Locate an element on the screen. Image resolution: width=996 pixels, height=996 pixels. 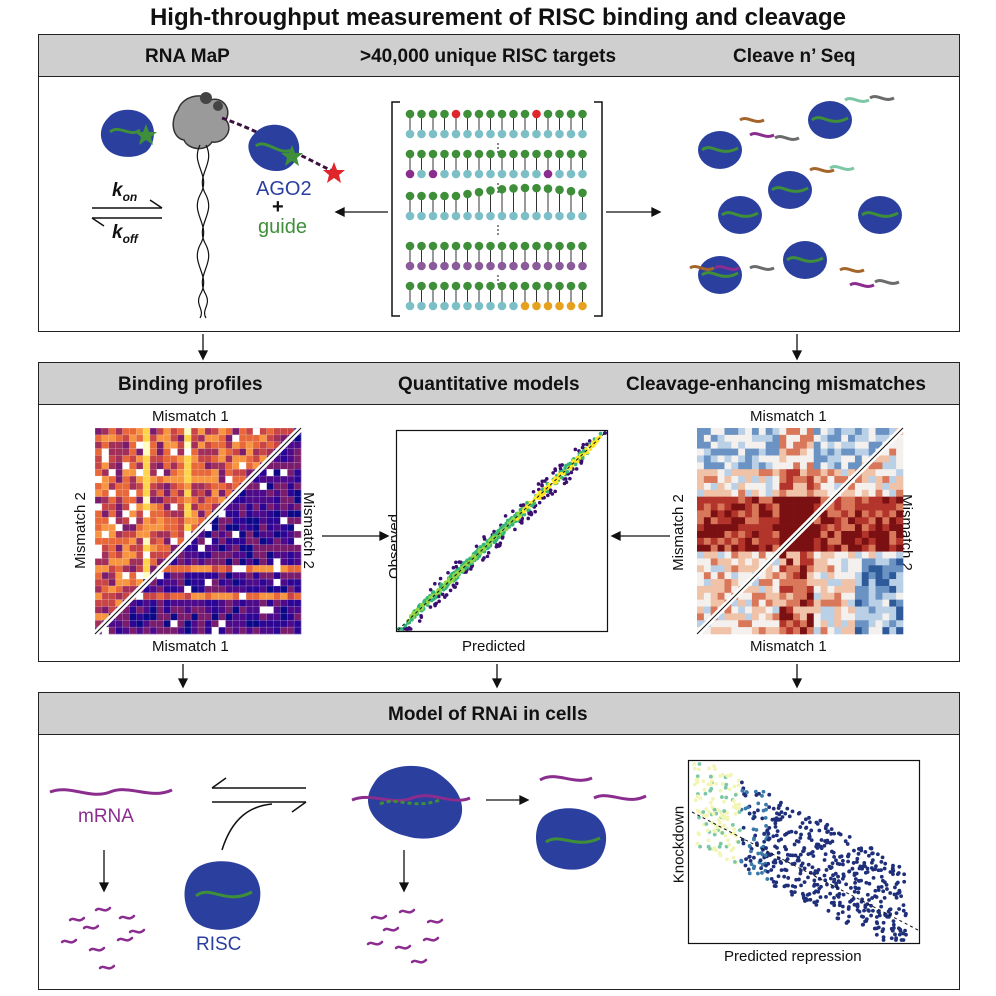
bracket-right is located at coordinates (598, 209).